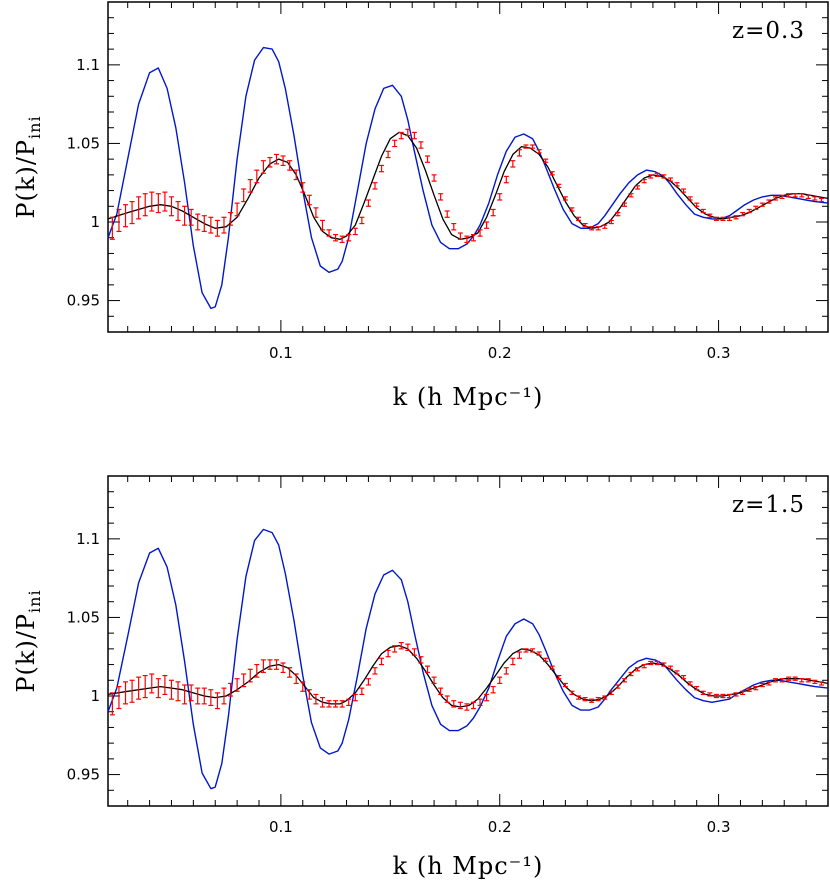 This screenshot has width=830, height=884. What do you see at coordinates (468, 866) in the screenshot?
I see `x-axis-label: k (h Mpc⁻¹)` at bounding box center [468, 866].